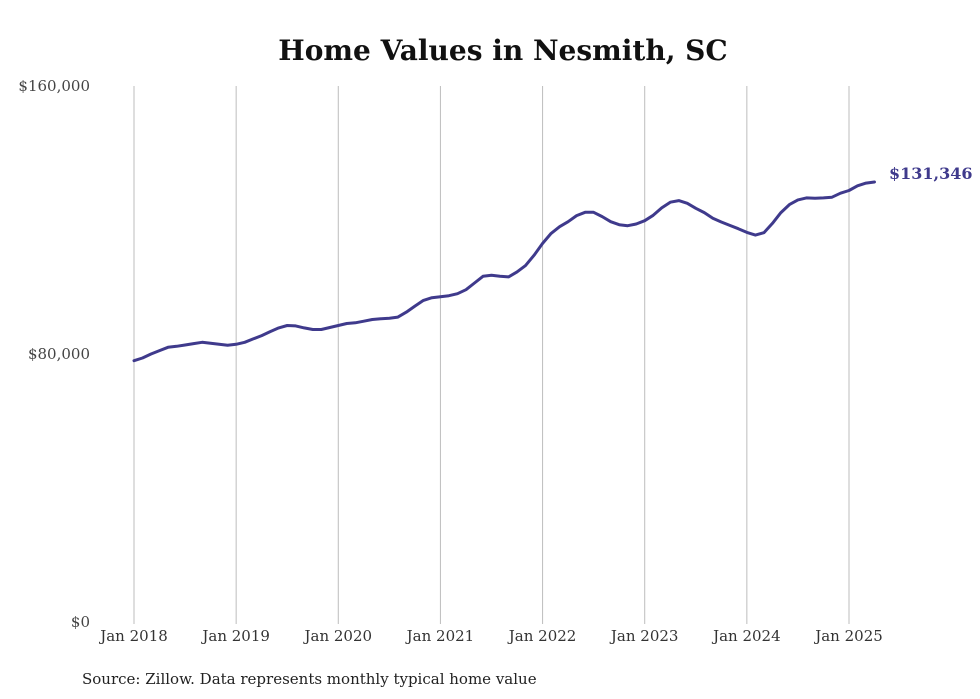 Image resolution: width=980 pixels, height=699 pixels. What do you see at coordinates (133, 636) in the screenshot?
I see `x-tick-label-0: Jan 2018` at bounding box center [133, 636].